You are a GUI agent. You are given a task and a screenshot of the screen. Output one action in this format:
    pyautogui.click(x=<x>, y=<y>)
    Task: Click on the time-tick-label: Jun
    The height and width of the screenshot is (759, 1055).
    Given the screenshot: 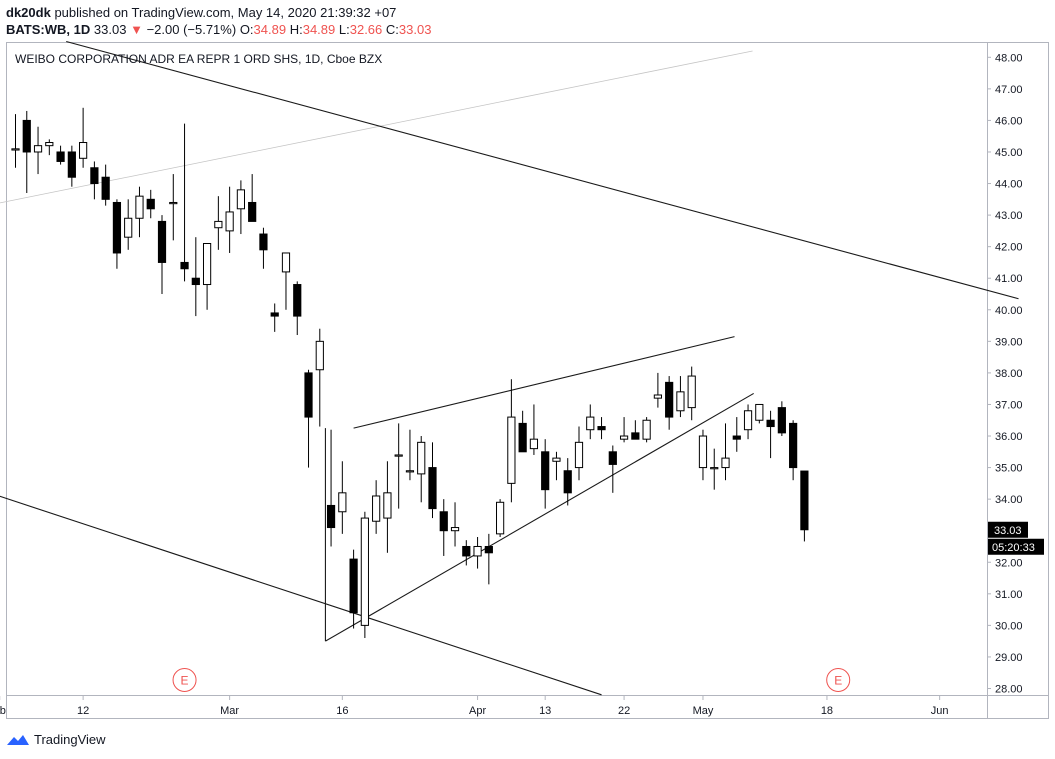 What is the action you would take?
    pyautogui.click(x=940, y=711)
    